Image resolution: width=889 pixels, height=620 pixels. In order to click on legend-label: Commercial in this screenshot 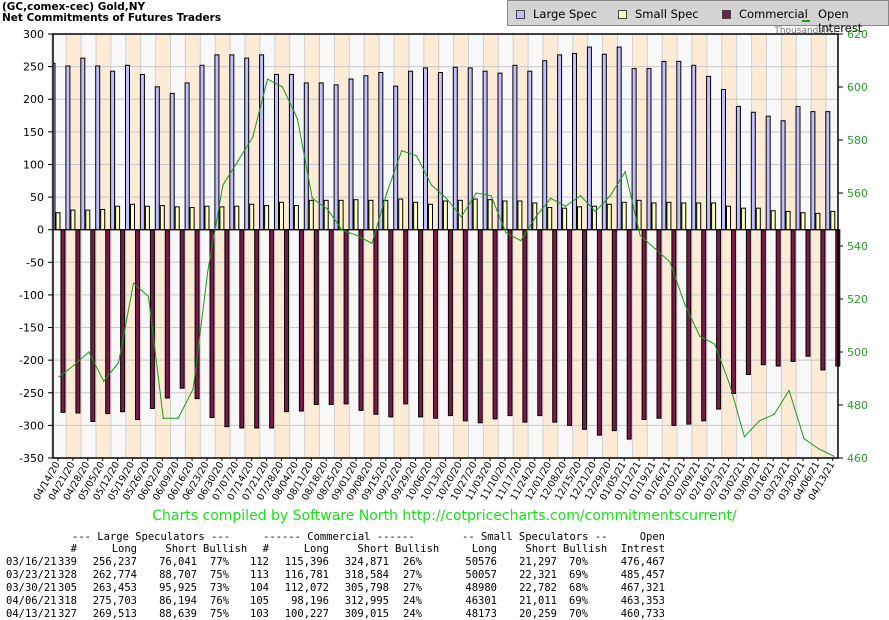, I will do `click(773, 14)`.